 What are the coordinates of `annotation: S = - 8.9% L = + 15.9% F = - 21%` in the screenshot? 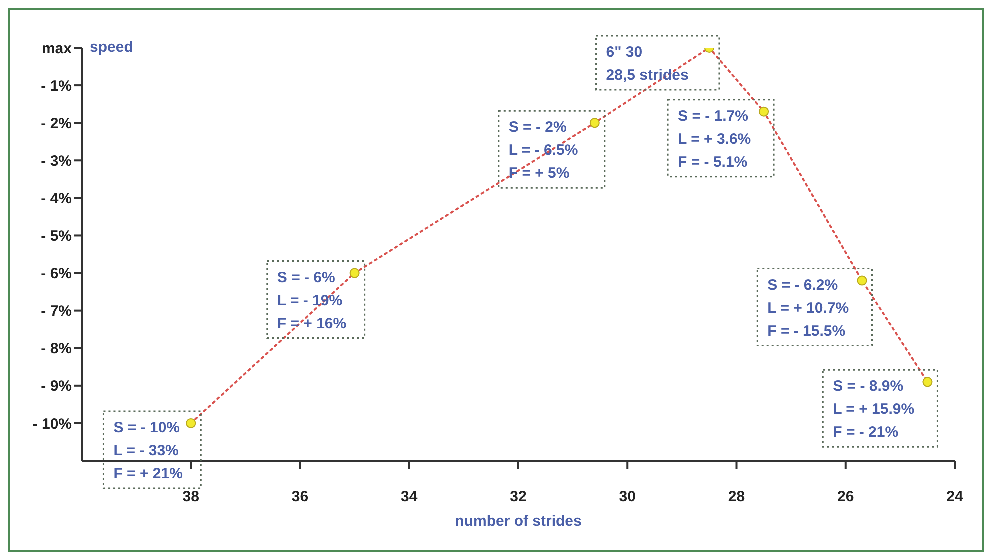 It's located at (874, 410).